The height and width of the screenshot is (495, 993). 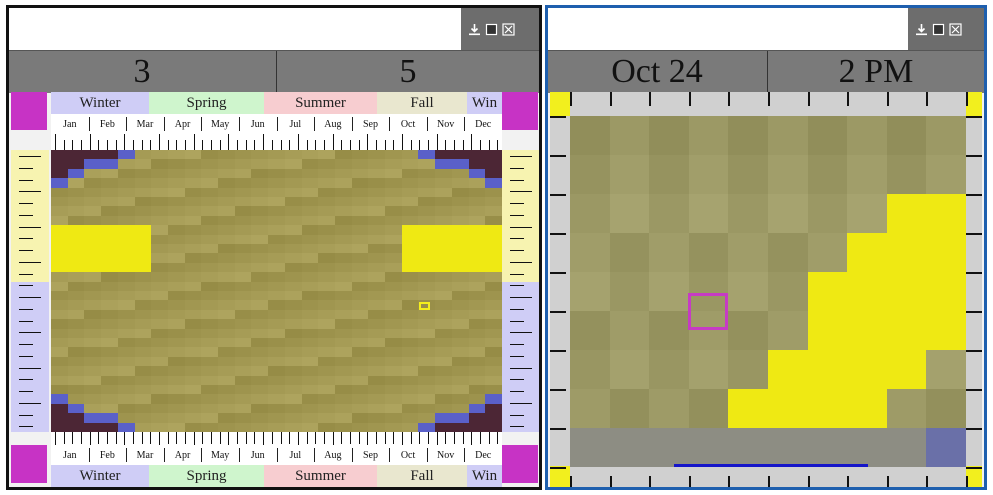 I want to click on selection-marker, so click(x=424, y=306).